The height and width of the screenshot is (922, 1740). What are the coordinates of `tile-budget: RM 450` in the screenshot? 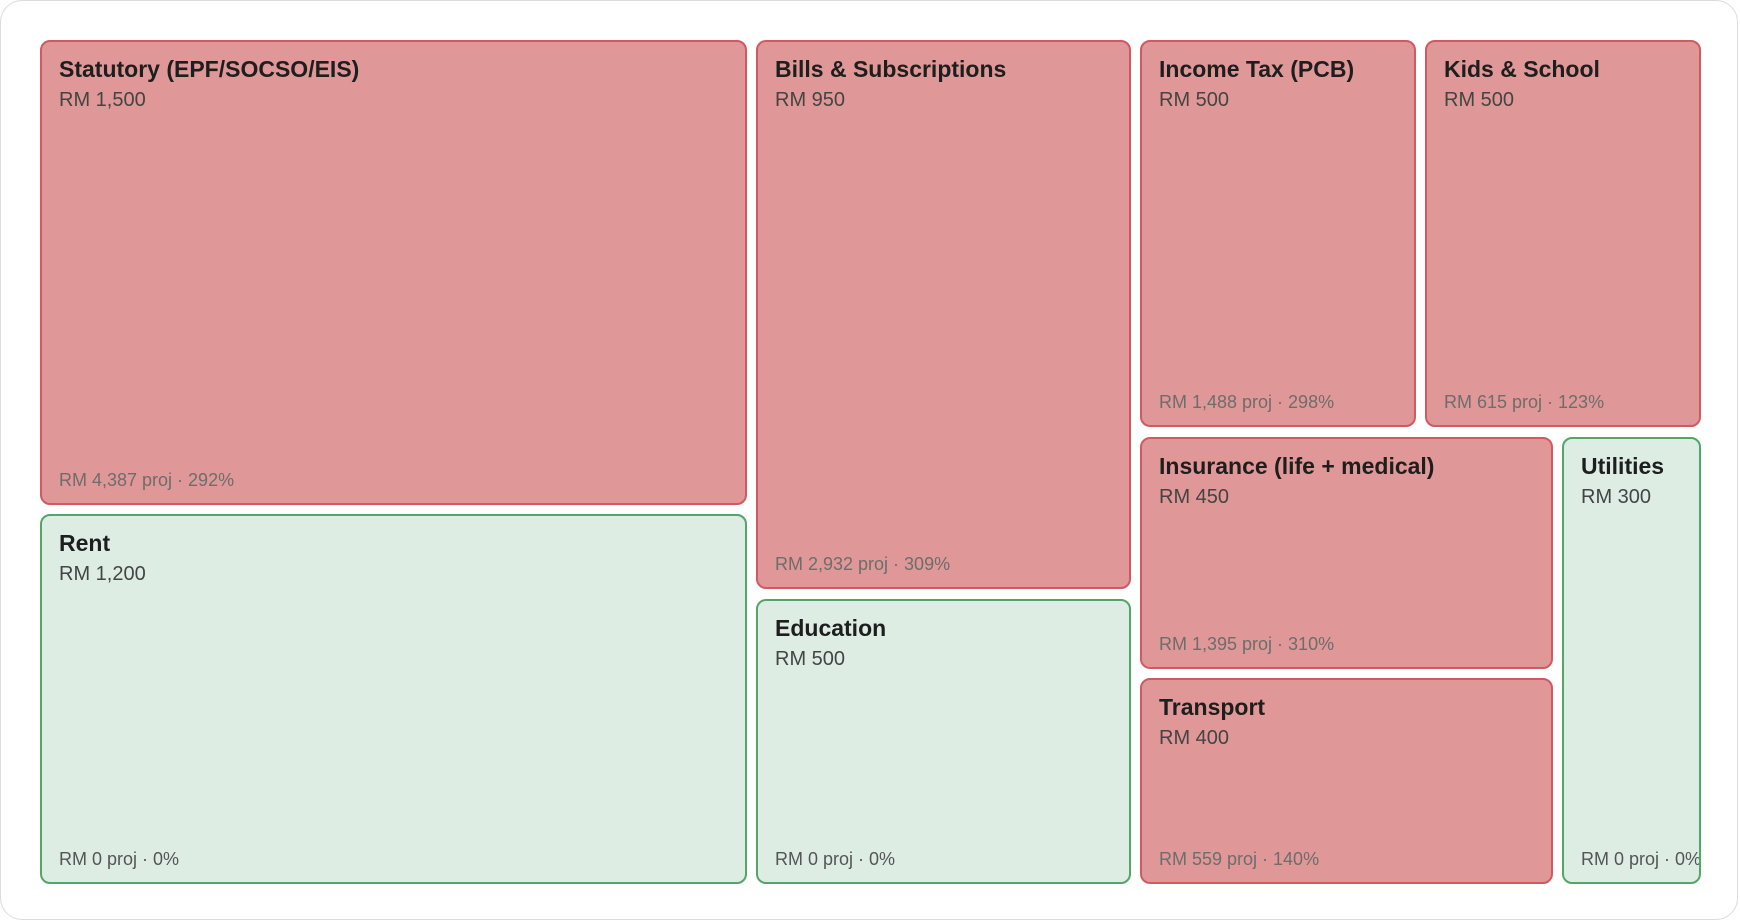 It's located at (1194, 497).